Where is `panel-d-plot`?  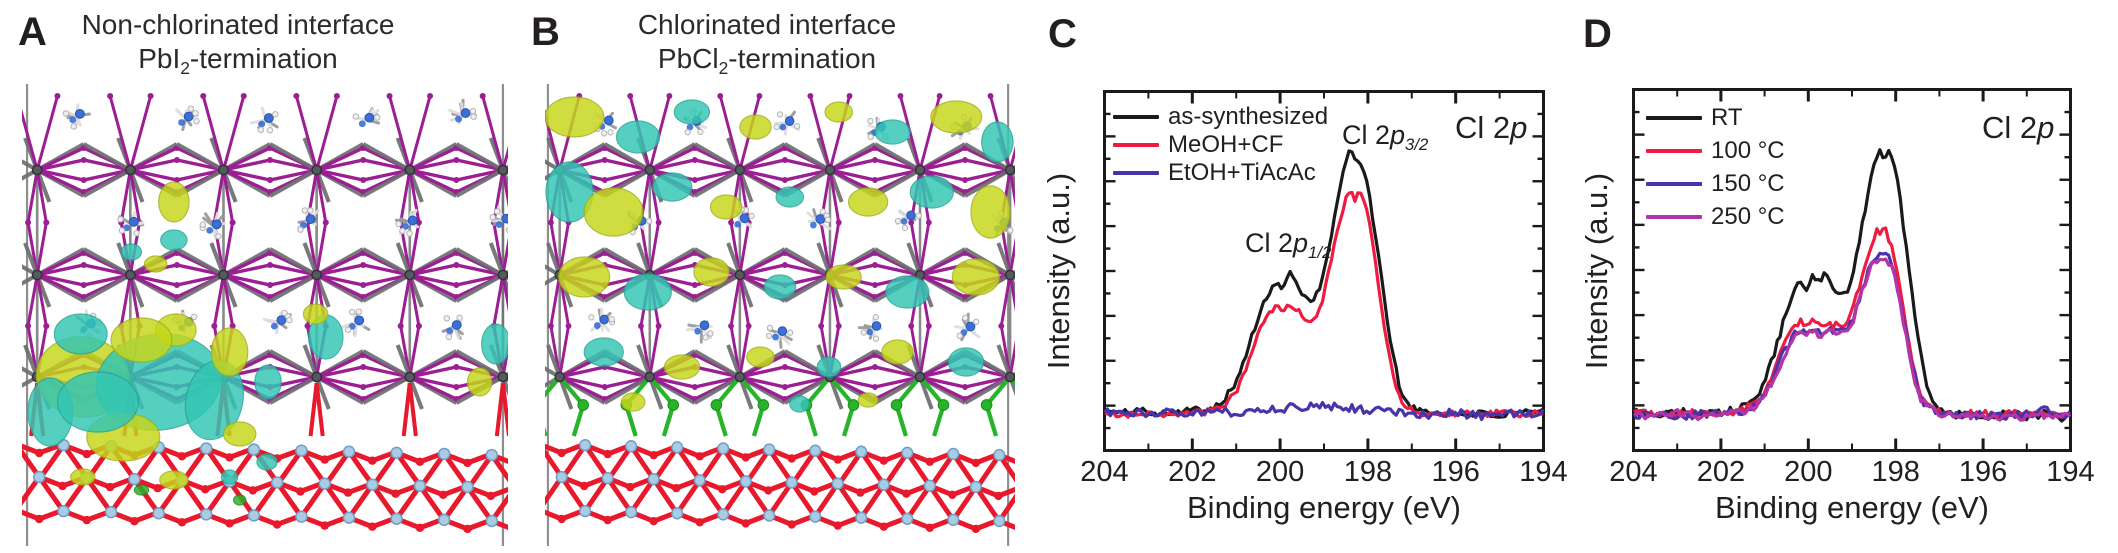 panel-d-plot is located at coordinates (1852, 270).